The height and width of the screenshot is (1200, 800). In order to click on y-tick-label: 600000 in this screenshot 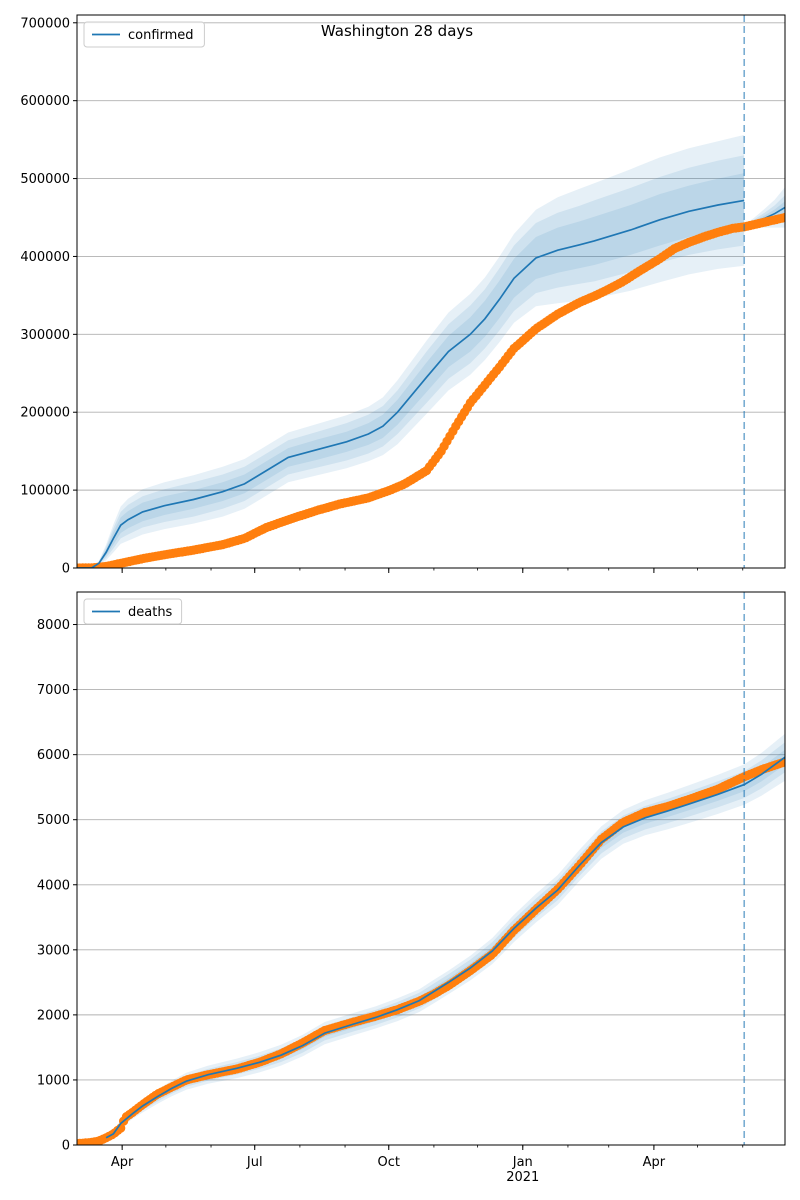, I will do `click(45, 101)`.